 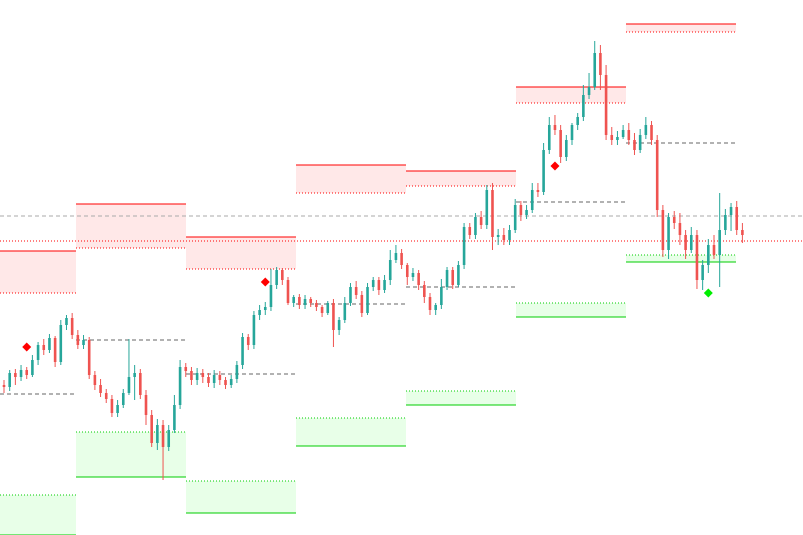 I want to click on buy-signal-marker, so click(x=708, y=293).